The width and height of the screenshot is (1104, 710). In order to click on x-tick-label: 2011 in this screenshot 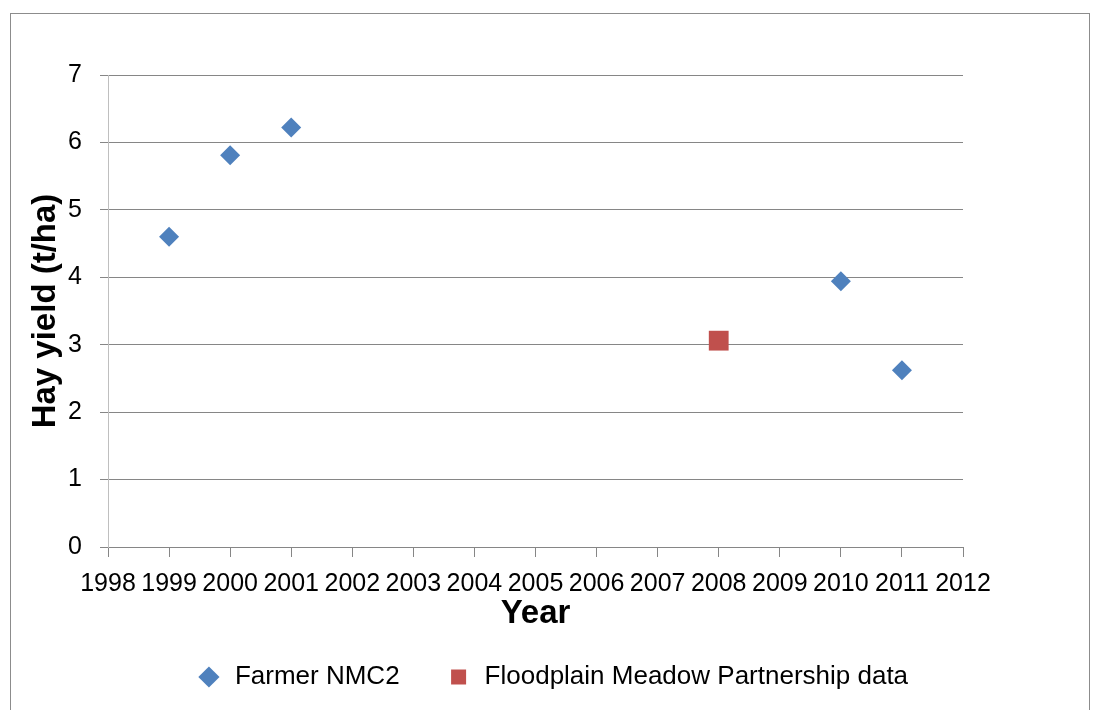, I will do `click(902, 581)`.